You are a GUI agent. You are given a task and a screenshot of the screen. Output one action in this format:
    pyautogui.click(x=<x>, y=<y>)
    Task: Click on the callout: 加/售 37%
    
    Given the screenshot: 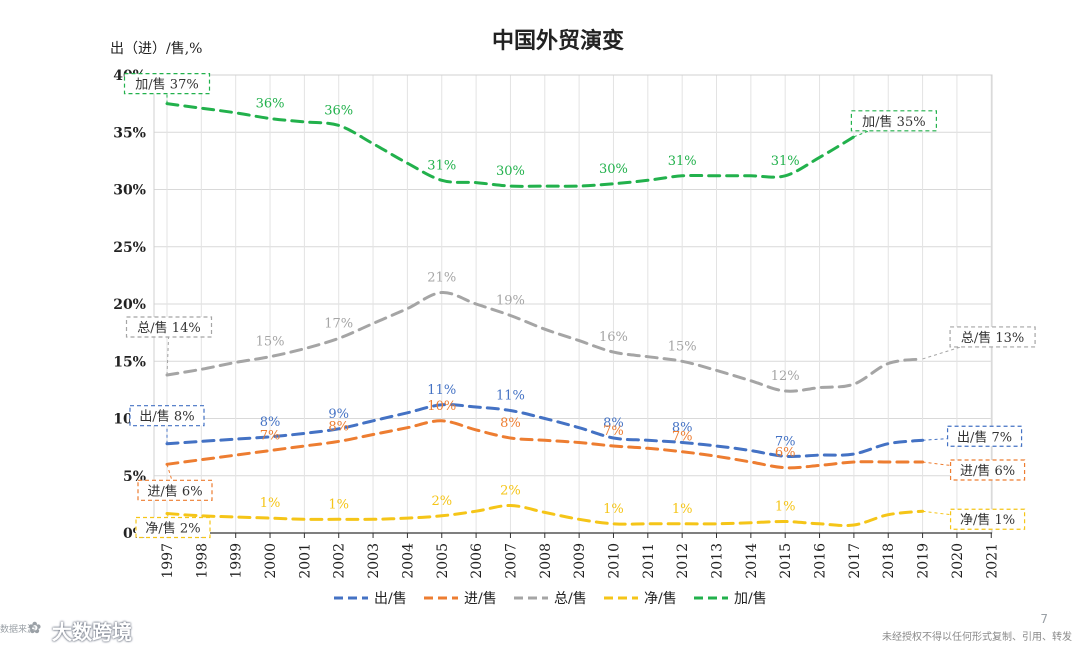 What is the action you would take?
    pyautogui.click(x=167, y=88)
    